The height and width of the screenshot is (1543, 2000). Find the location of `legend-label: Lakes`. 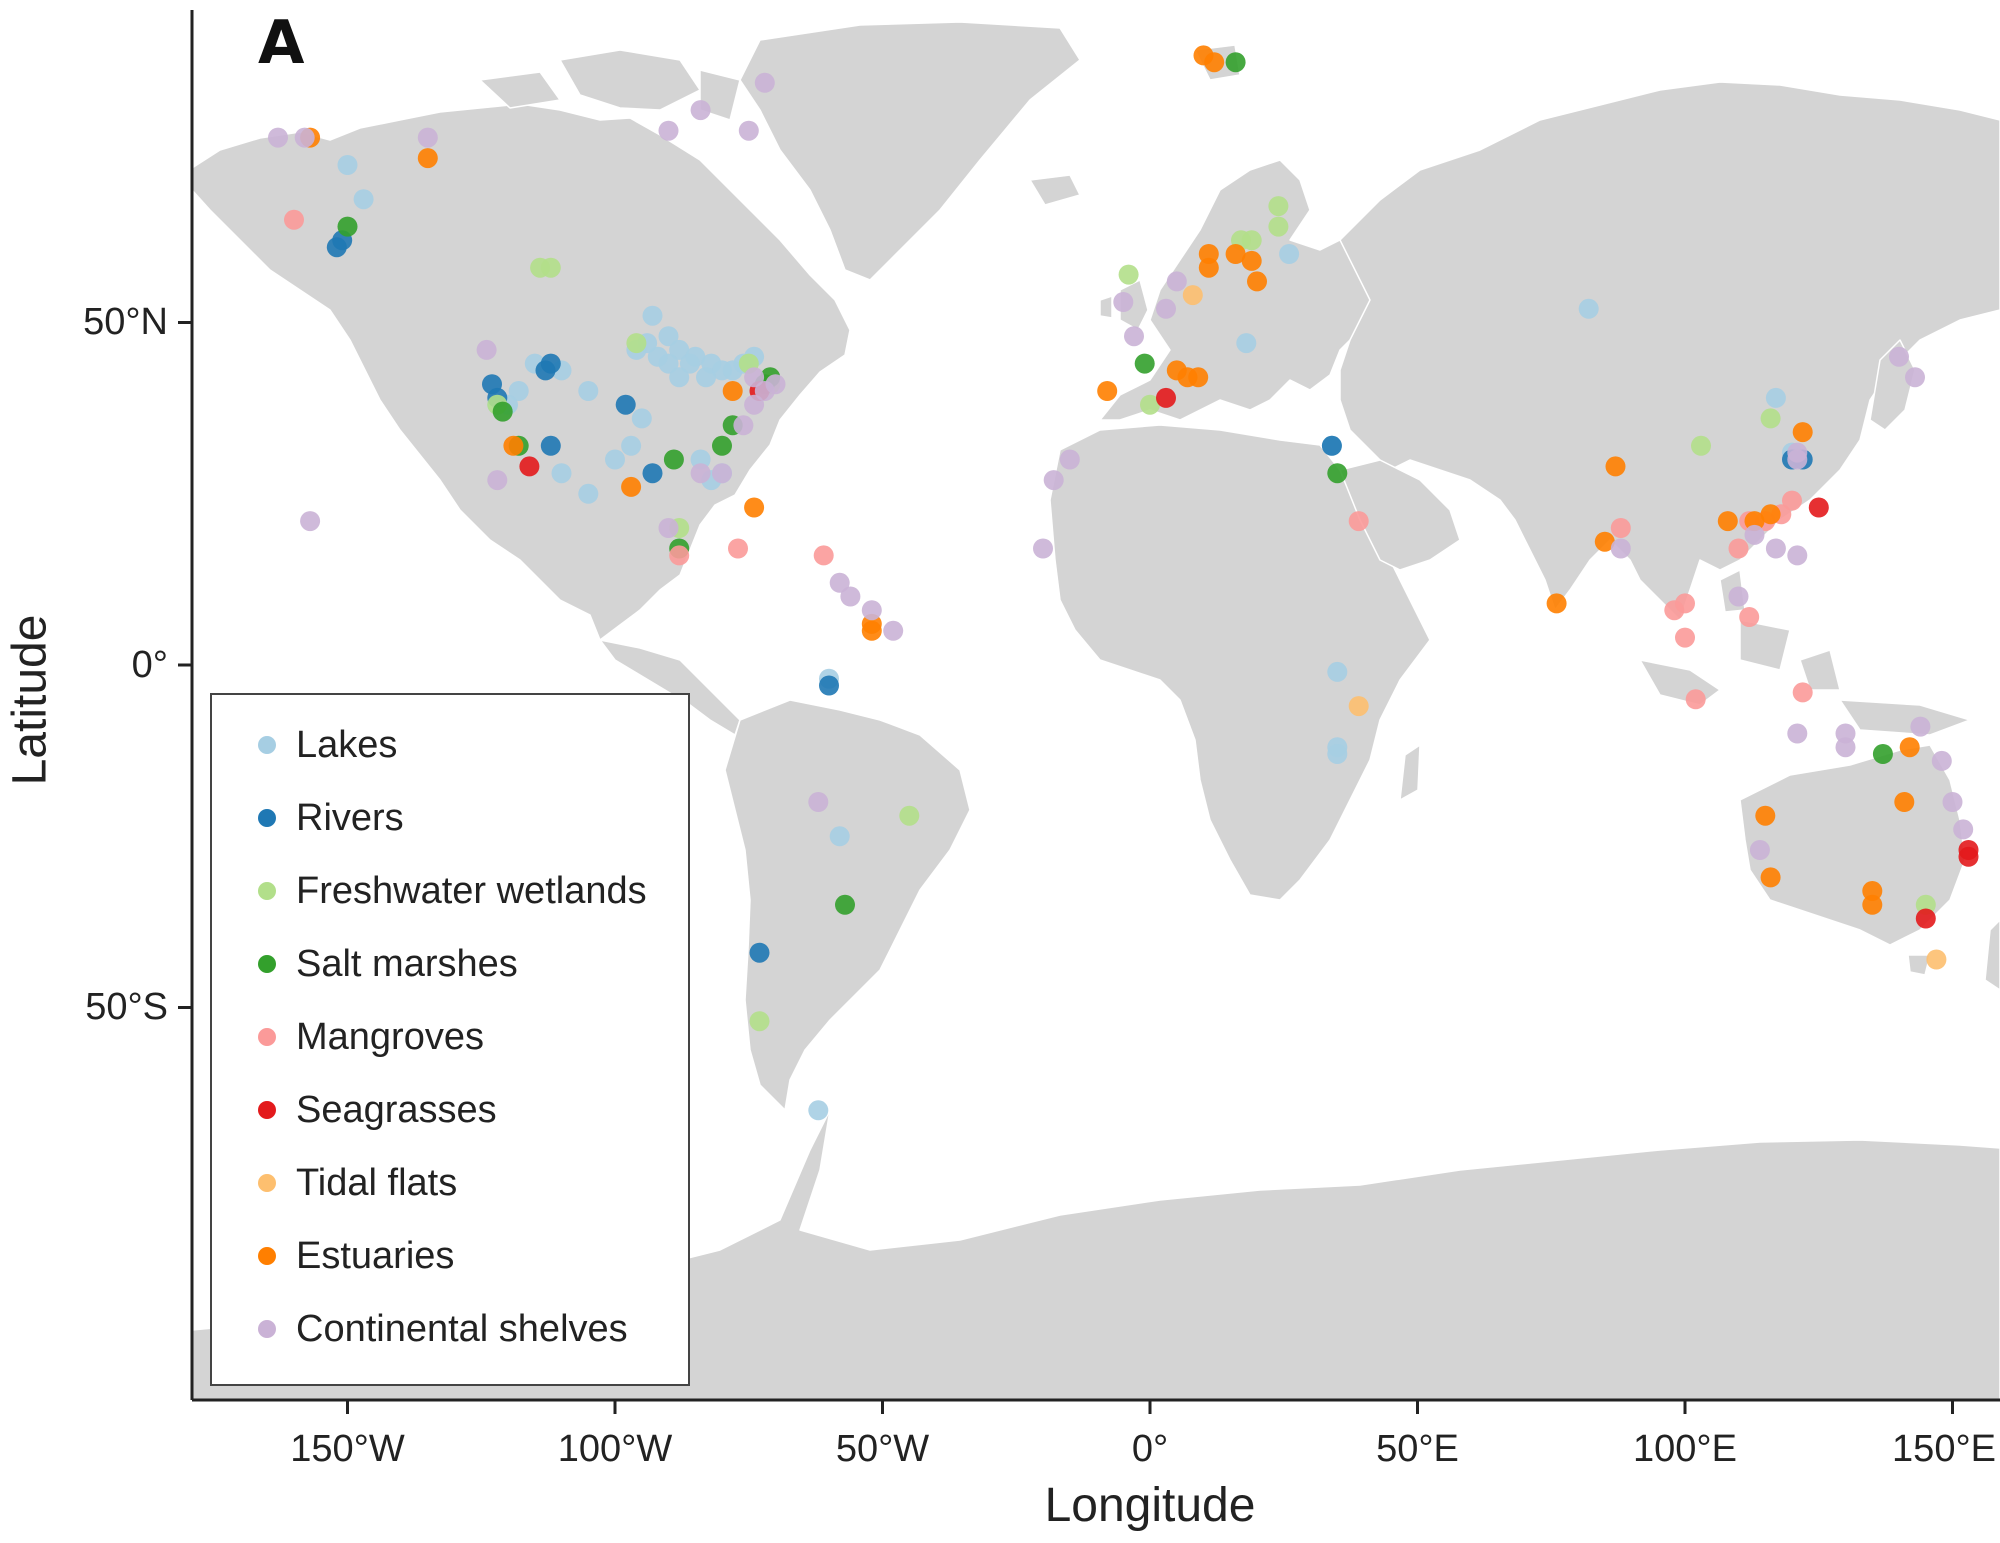

legend-label: Lakes is located at coordinates (347, 744).